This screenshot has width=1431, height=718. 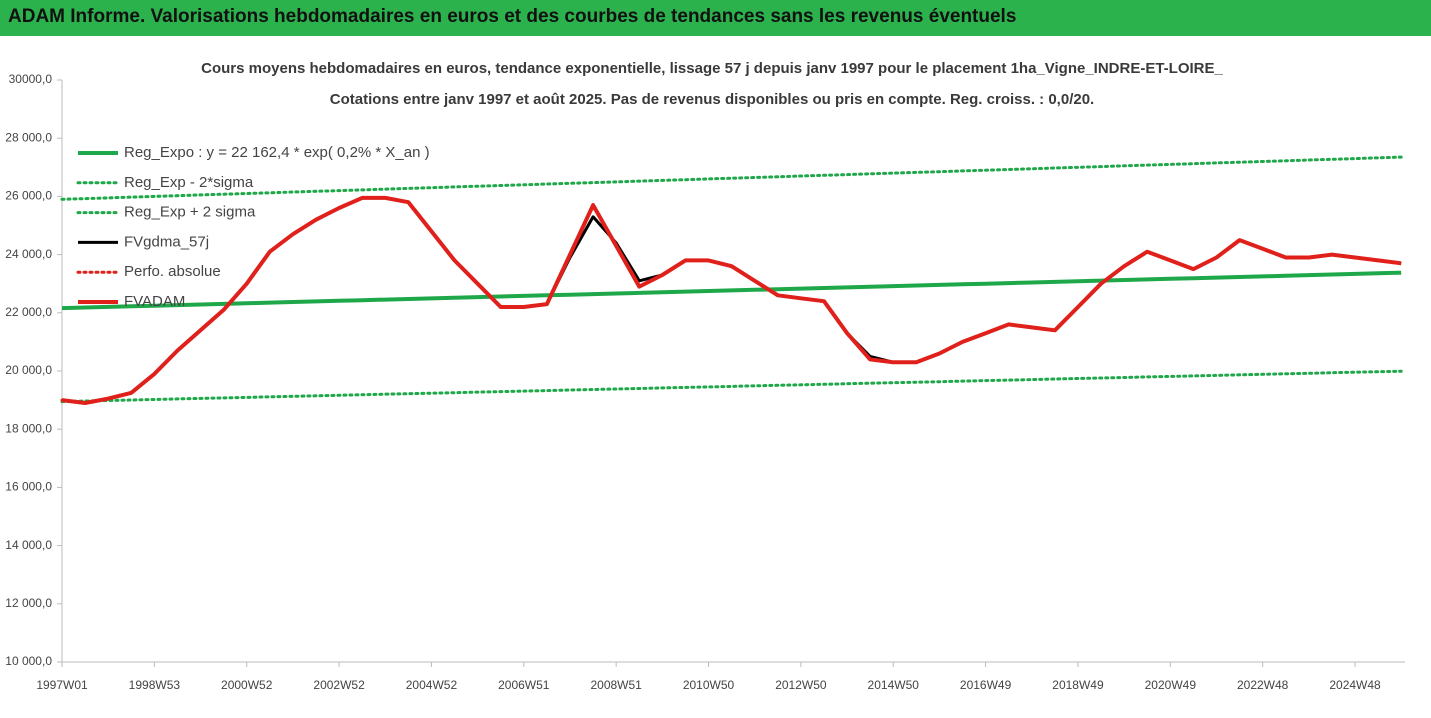 What do you see at coordinates (28, 196) in the screenshot?
I see `y-tick-label: 26 000,0` at bounding box center [28, 196].